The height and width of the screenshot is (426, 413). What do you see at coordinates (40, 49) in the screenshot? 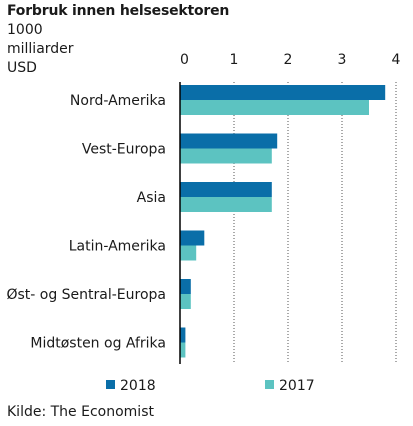
I see `unit-label-line-2: milliarder` at bounding box center [40, 49].